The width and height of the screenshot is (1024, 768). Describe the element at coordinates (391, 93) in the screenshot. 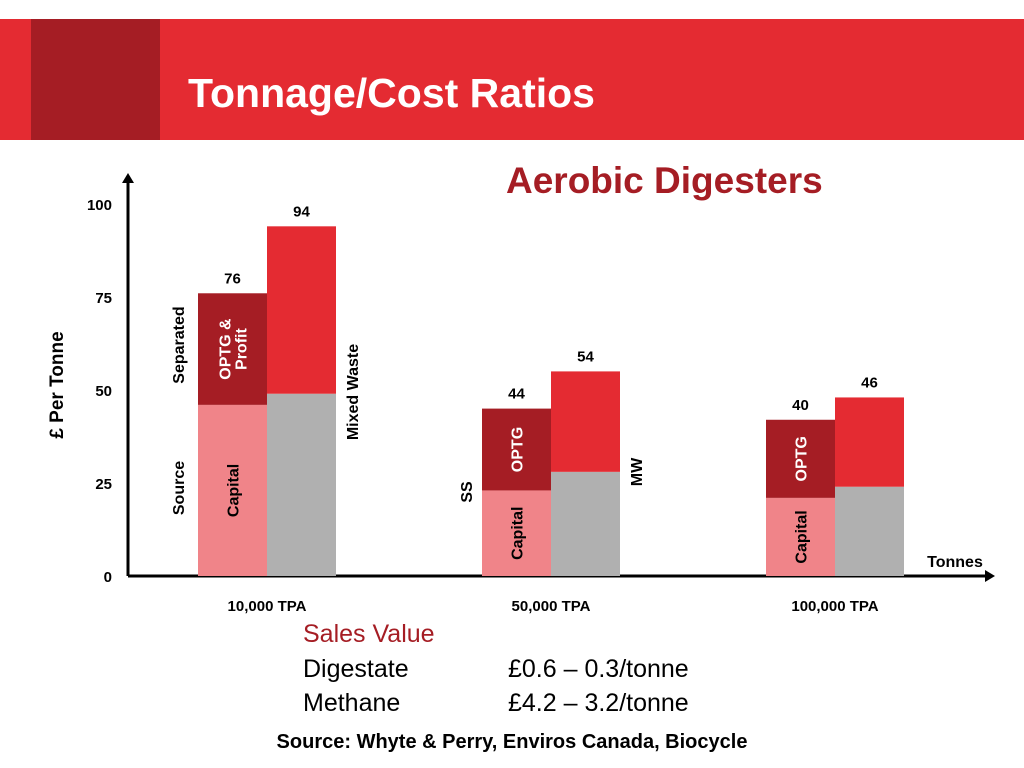

I see `slide-title: Tonnage/Cost Ratios` at that location.